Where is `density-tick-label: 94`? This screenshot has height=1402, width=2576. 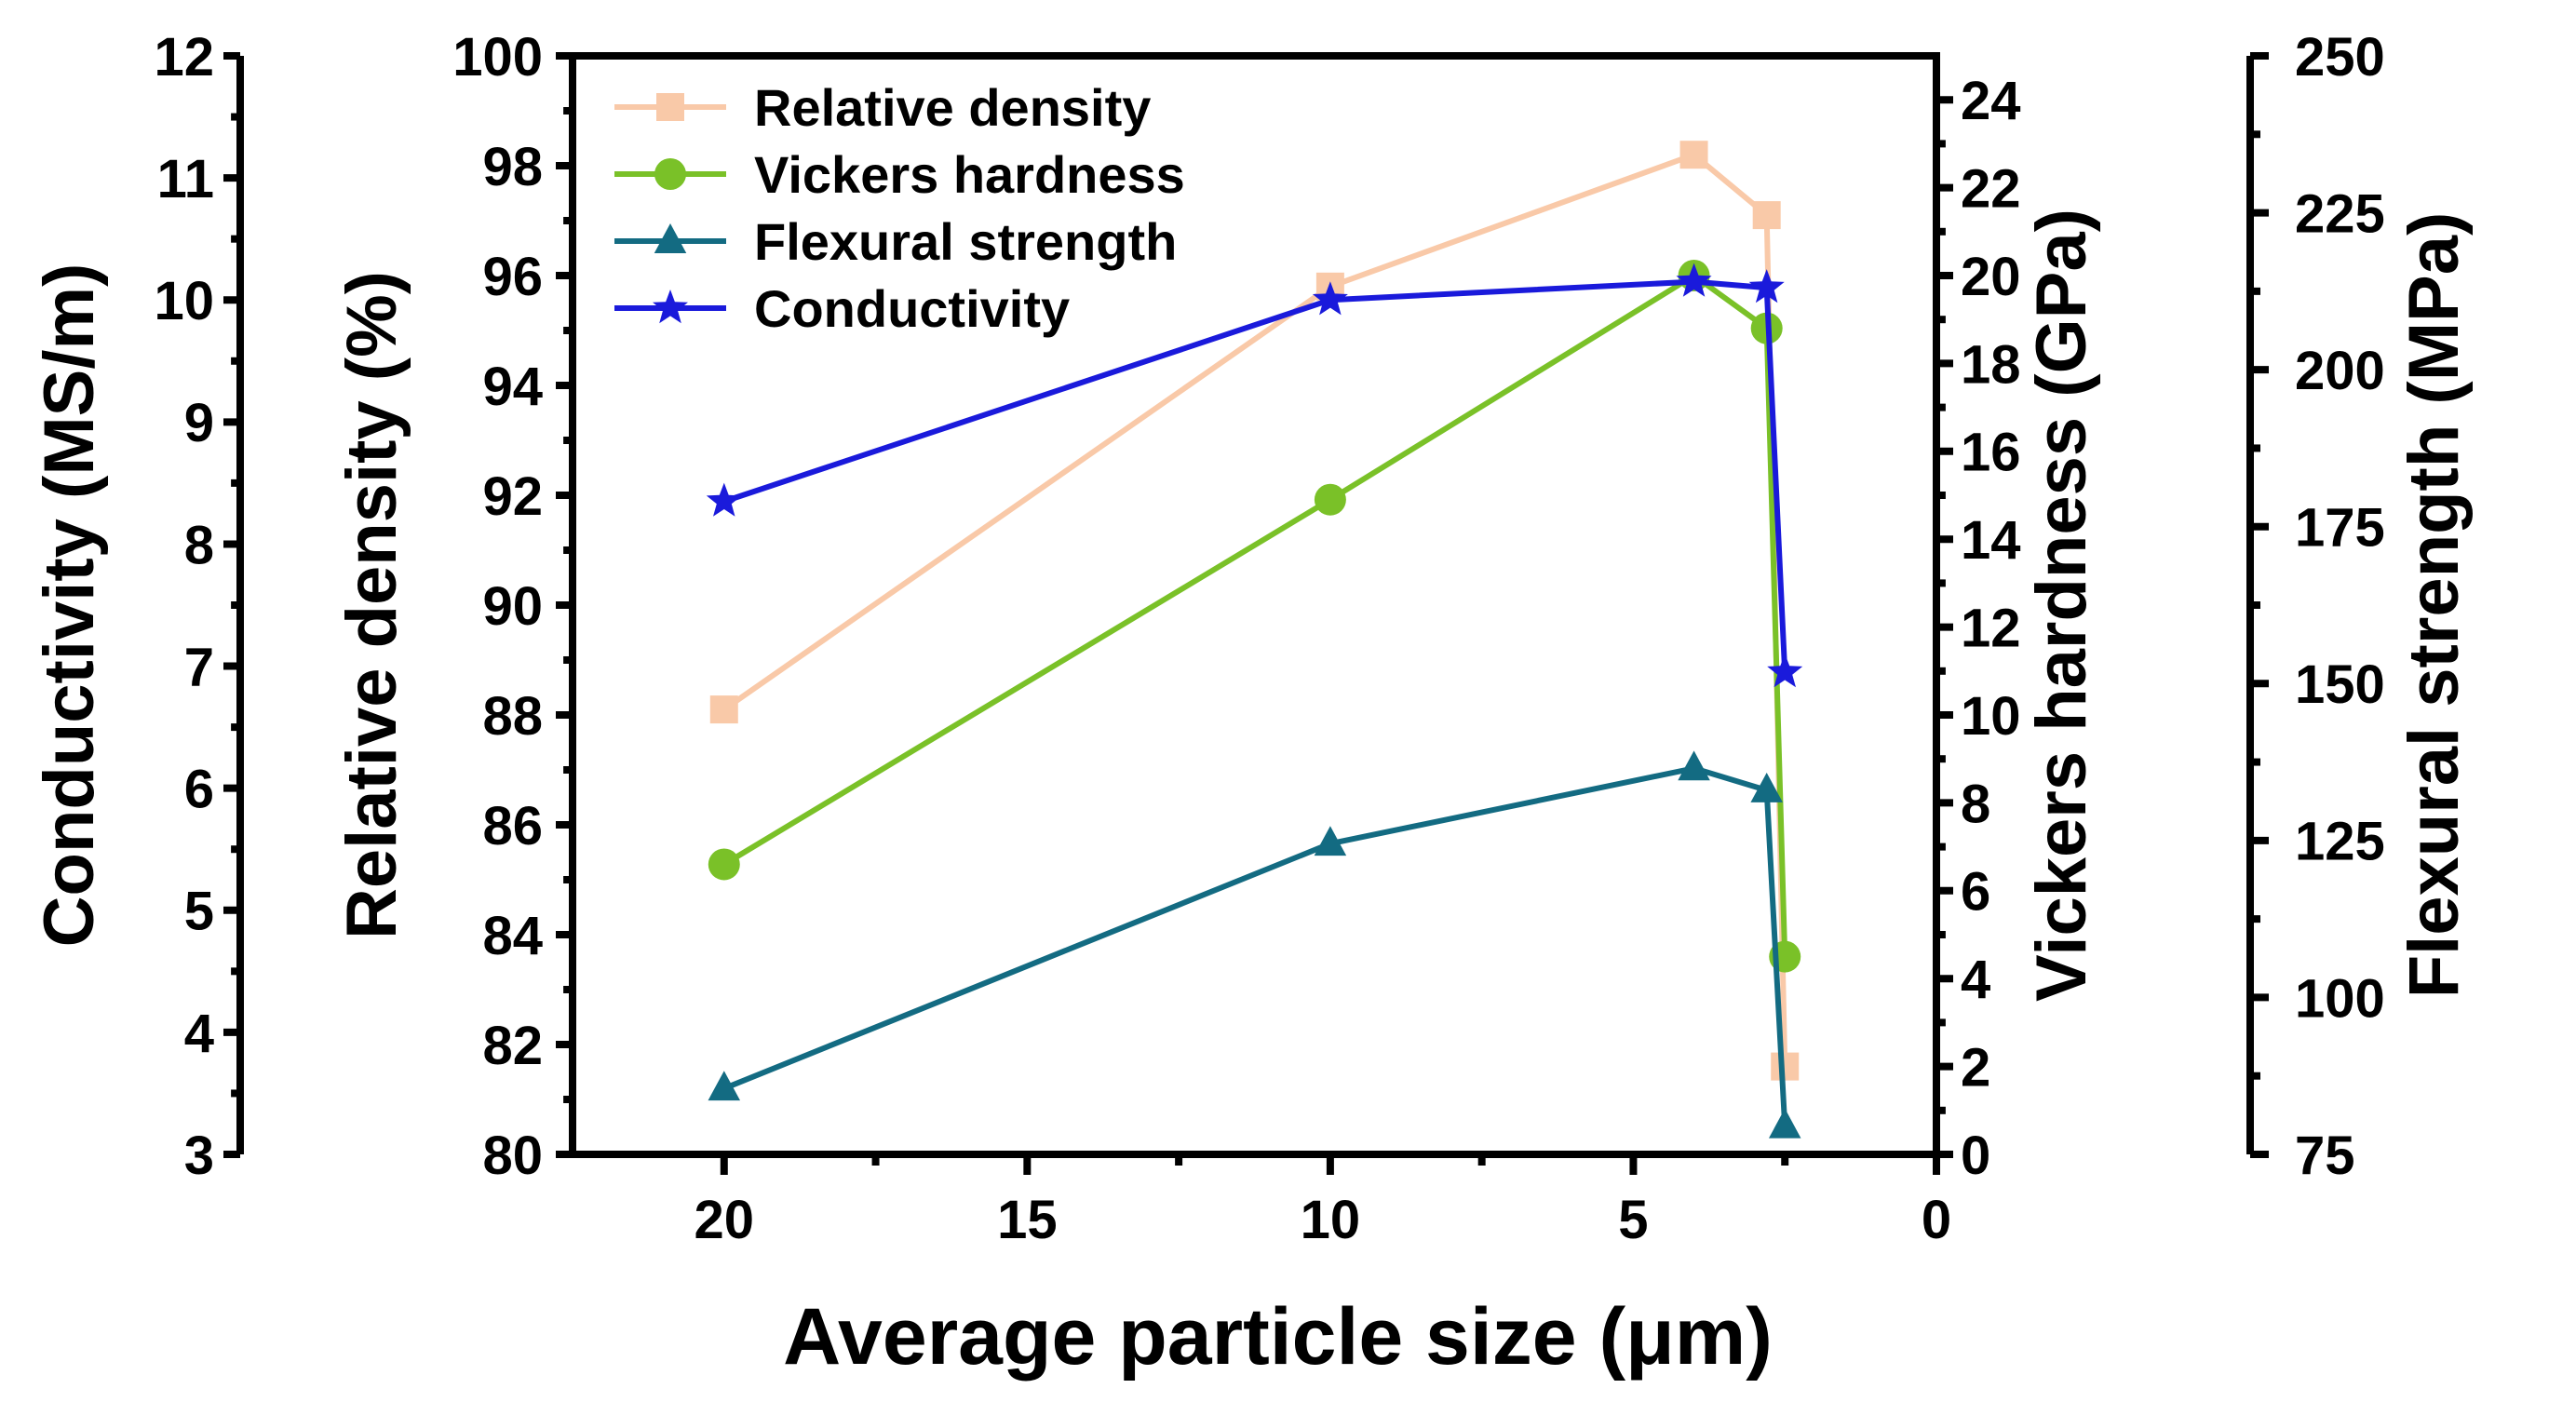 density-tick-label: 94 is located at coordinates (512, 387).